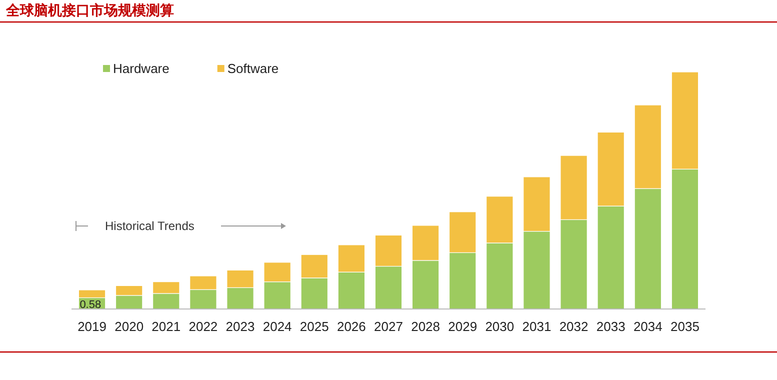 This screenshot has height=380, width=777. Describe the element at coordinates (685, 326) in the screenshot. I see `x-tick-label: 2035` at that location.